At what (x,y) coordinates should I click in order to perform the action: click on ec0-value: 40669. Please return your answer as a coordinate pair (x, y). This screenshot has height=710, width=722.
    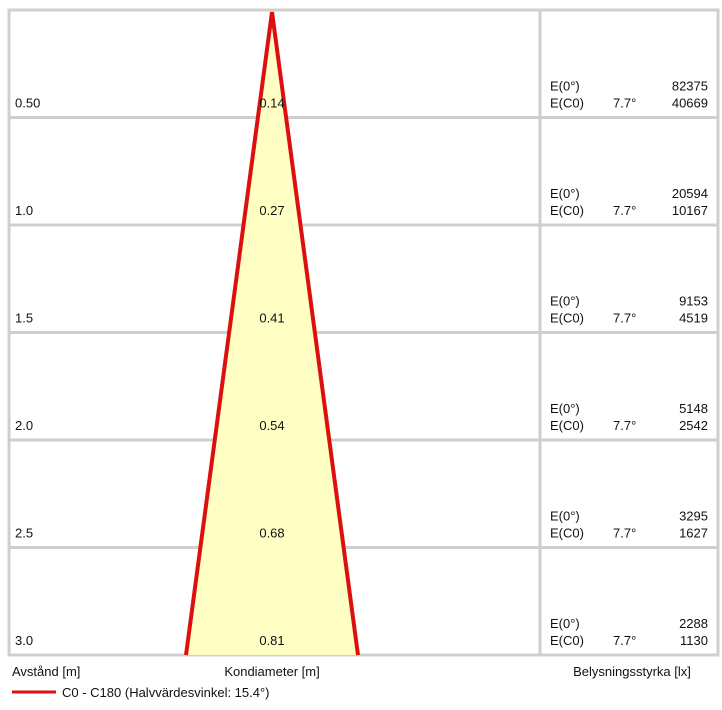
    Looking at the image, I should click on (690, 103).